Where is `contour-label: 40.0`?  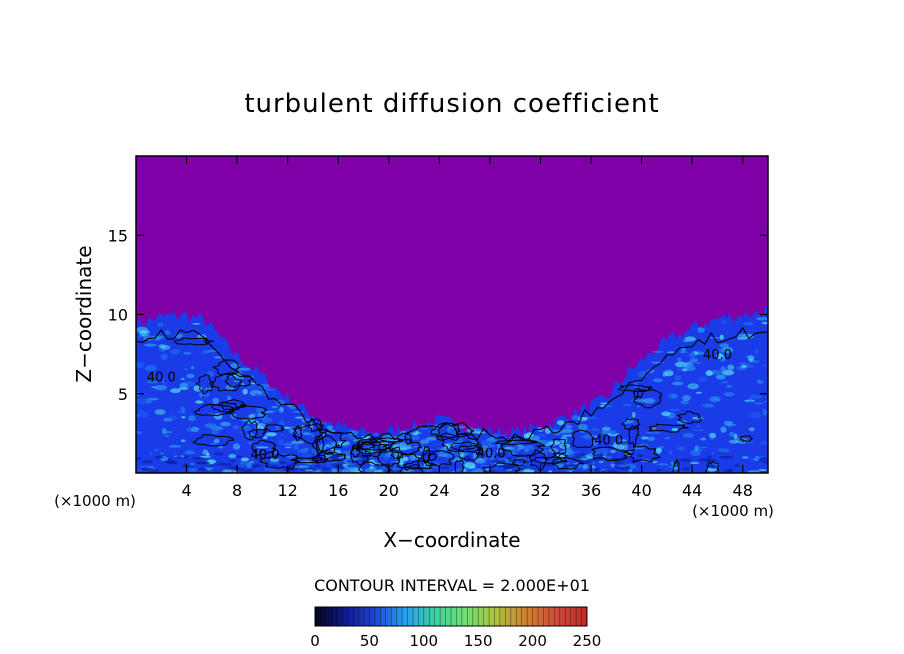 contour-label: 40.0 is located at coordinates (491, 453).